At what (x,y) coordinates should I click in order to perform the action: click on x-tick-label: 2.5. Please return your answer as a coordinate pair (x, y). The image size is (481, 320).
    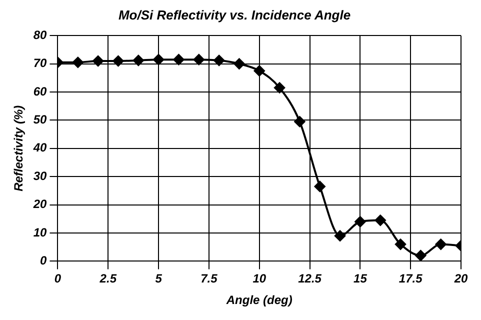
    Looking at the image, I should click on (107, 279).